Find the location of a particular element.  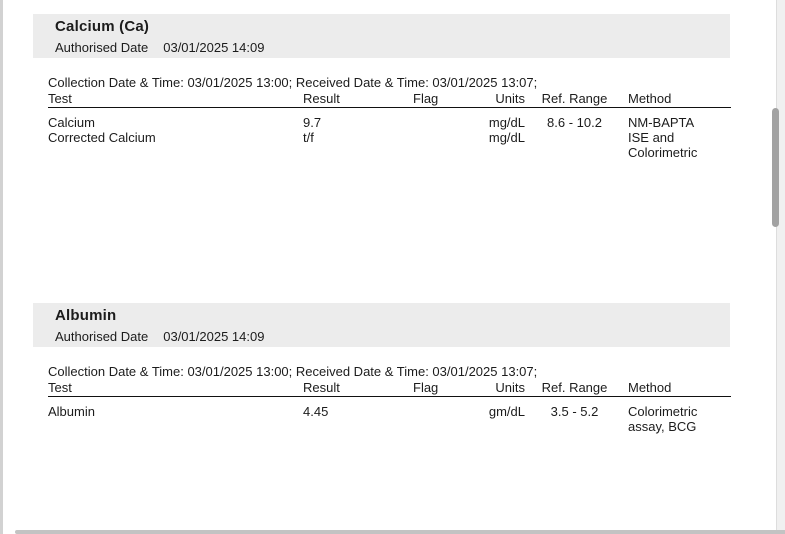

section-title: Albumin is located at coordinates (86, 315).